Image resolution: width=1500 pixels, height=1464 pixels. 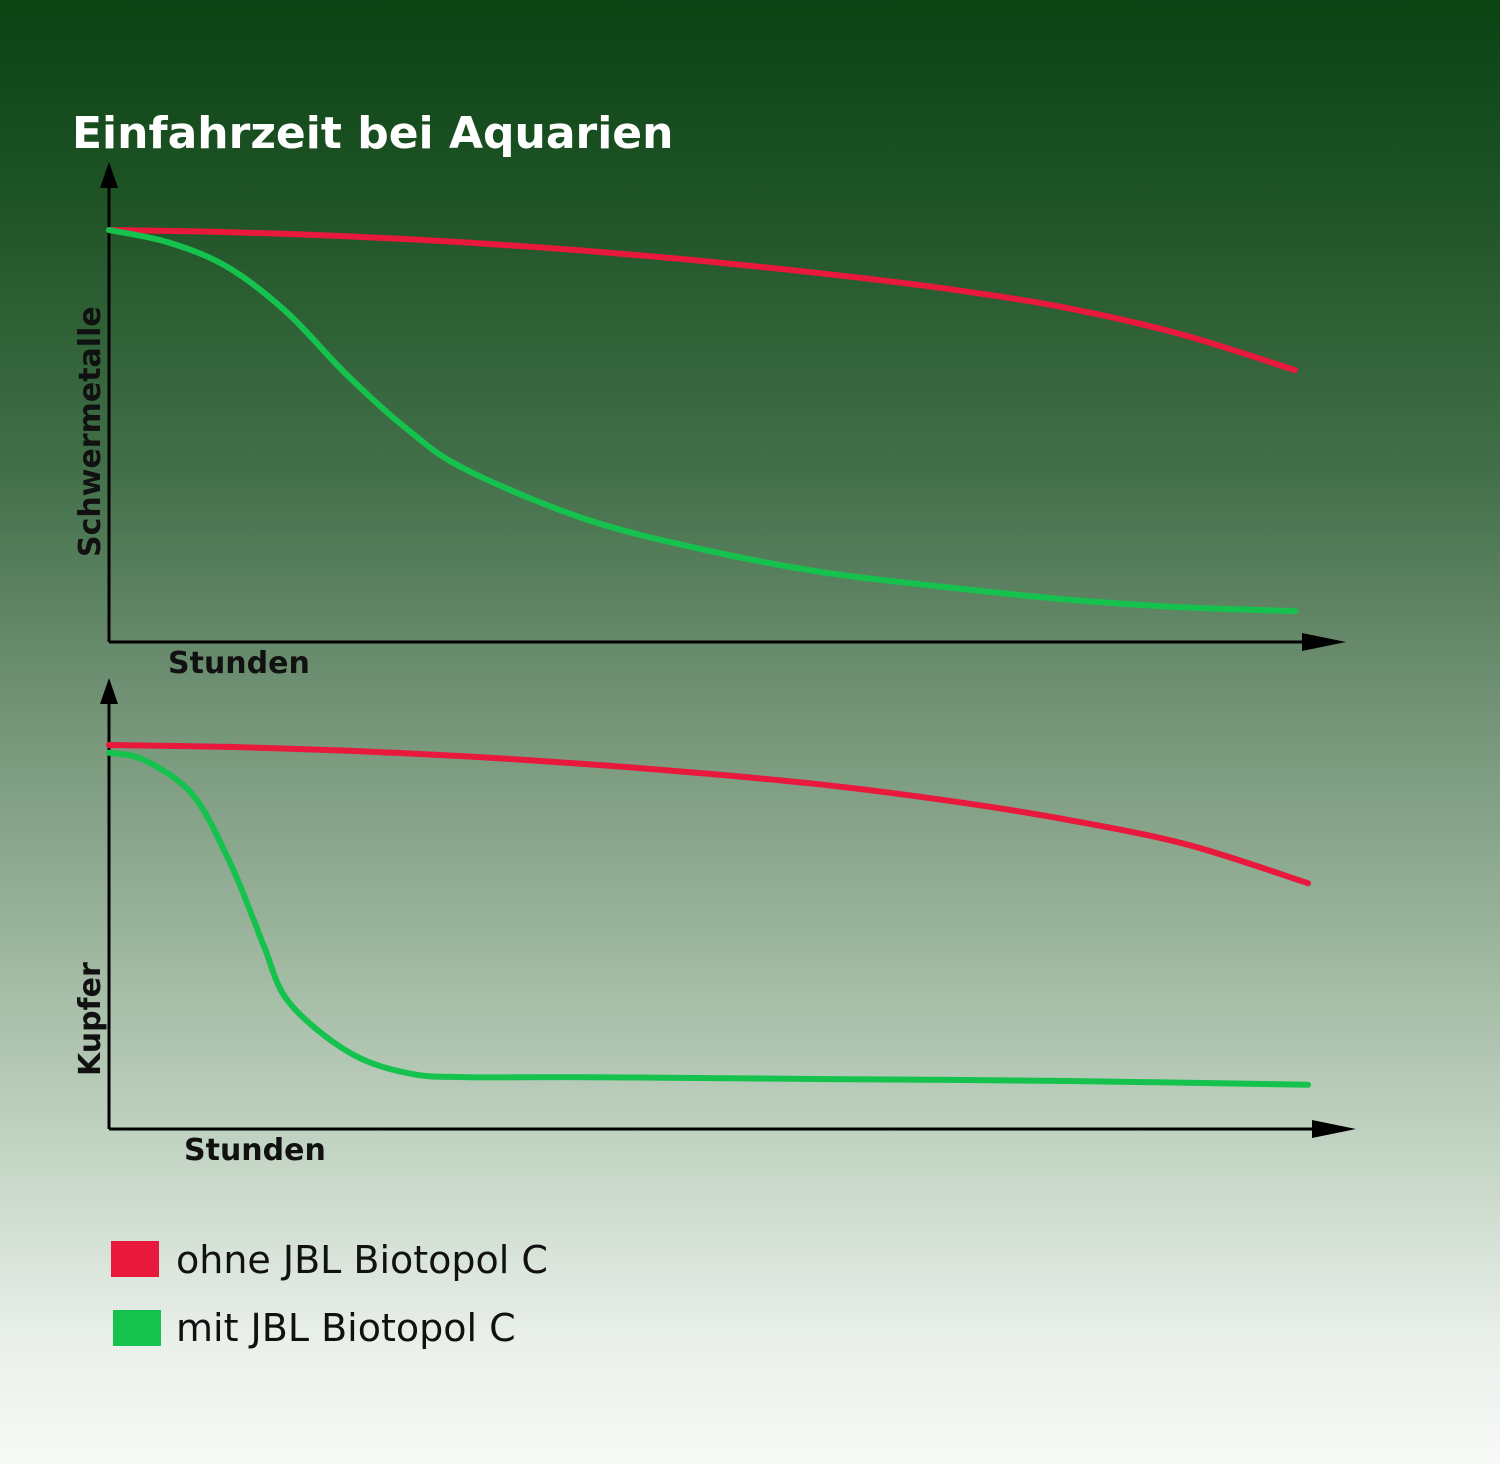 I want to click on legend-item-ohne: ohne JBL Biotopol C, so click(x=329, y=1260).